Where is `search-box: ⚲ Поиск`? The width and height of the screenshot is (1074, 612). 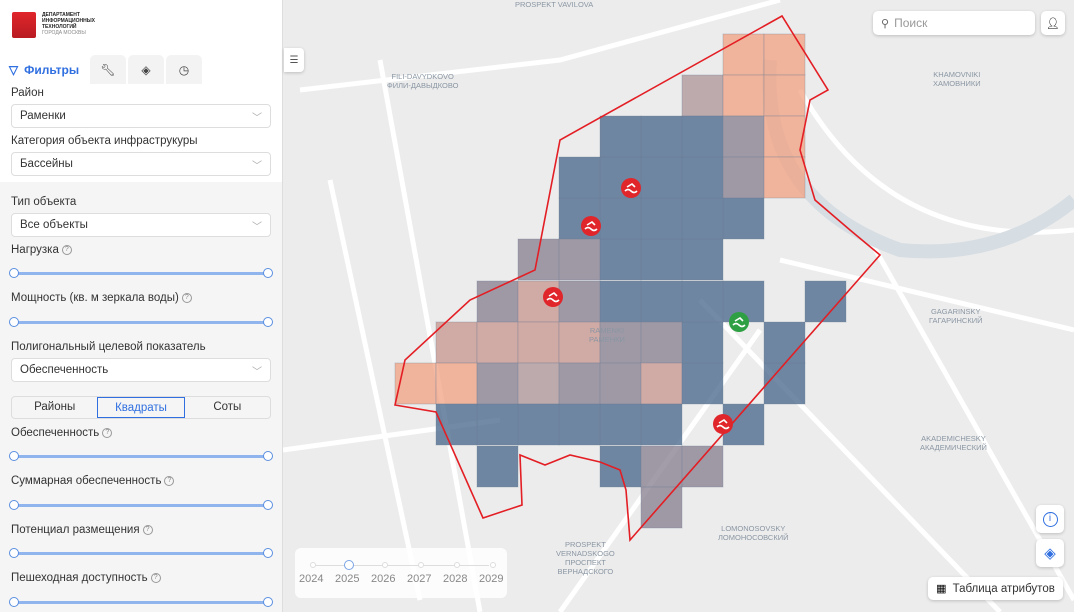 search-box: ⚲ Поиск is located at coordinates (954, 23).